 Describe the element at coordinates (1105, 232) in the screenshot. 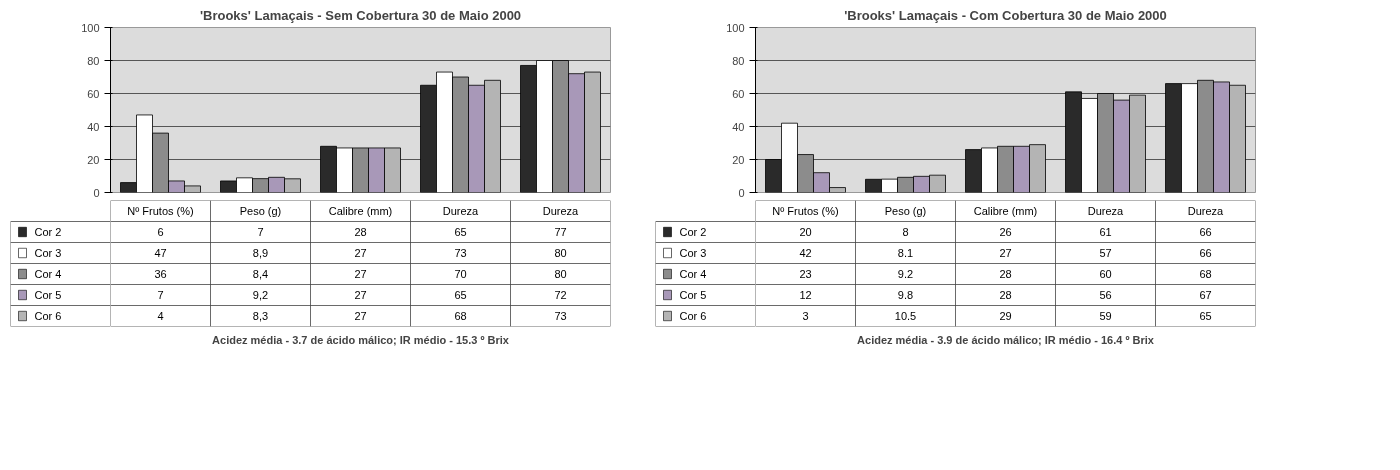

I see `data-label: 61` at that location.